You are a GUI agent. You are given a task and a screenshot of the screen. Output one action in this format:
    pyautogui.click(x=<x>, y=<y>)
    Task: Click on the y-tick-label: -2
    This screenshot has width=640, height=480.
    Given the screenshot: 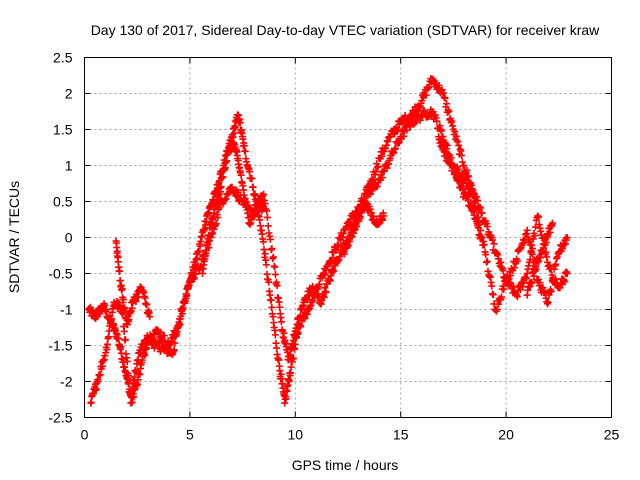 What is the action you would take?
    pyautogui.click(x=66, y=382)
    